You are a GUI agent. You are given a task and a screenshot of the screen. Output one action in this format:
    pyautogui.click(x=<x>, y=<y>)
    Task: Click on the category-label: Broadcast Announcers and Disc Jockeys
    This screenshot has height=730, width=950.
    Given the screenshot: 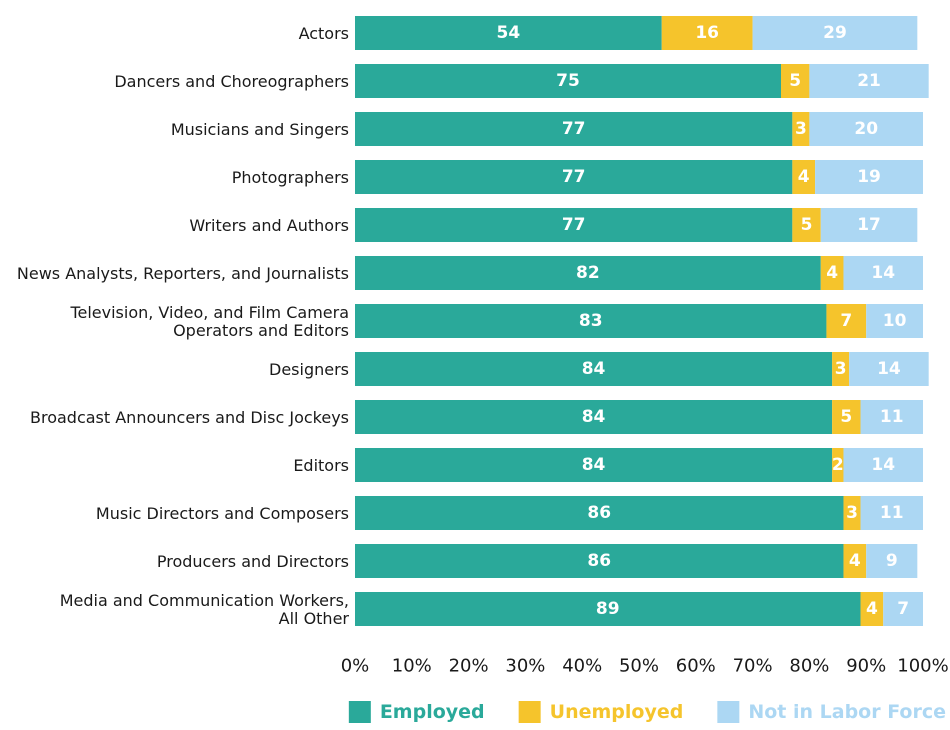 What is the action you would take?
    pyautogui.click(x=189, y=417)
    